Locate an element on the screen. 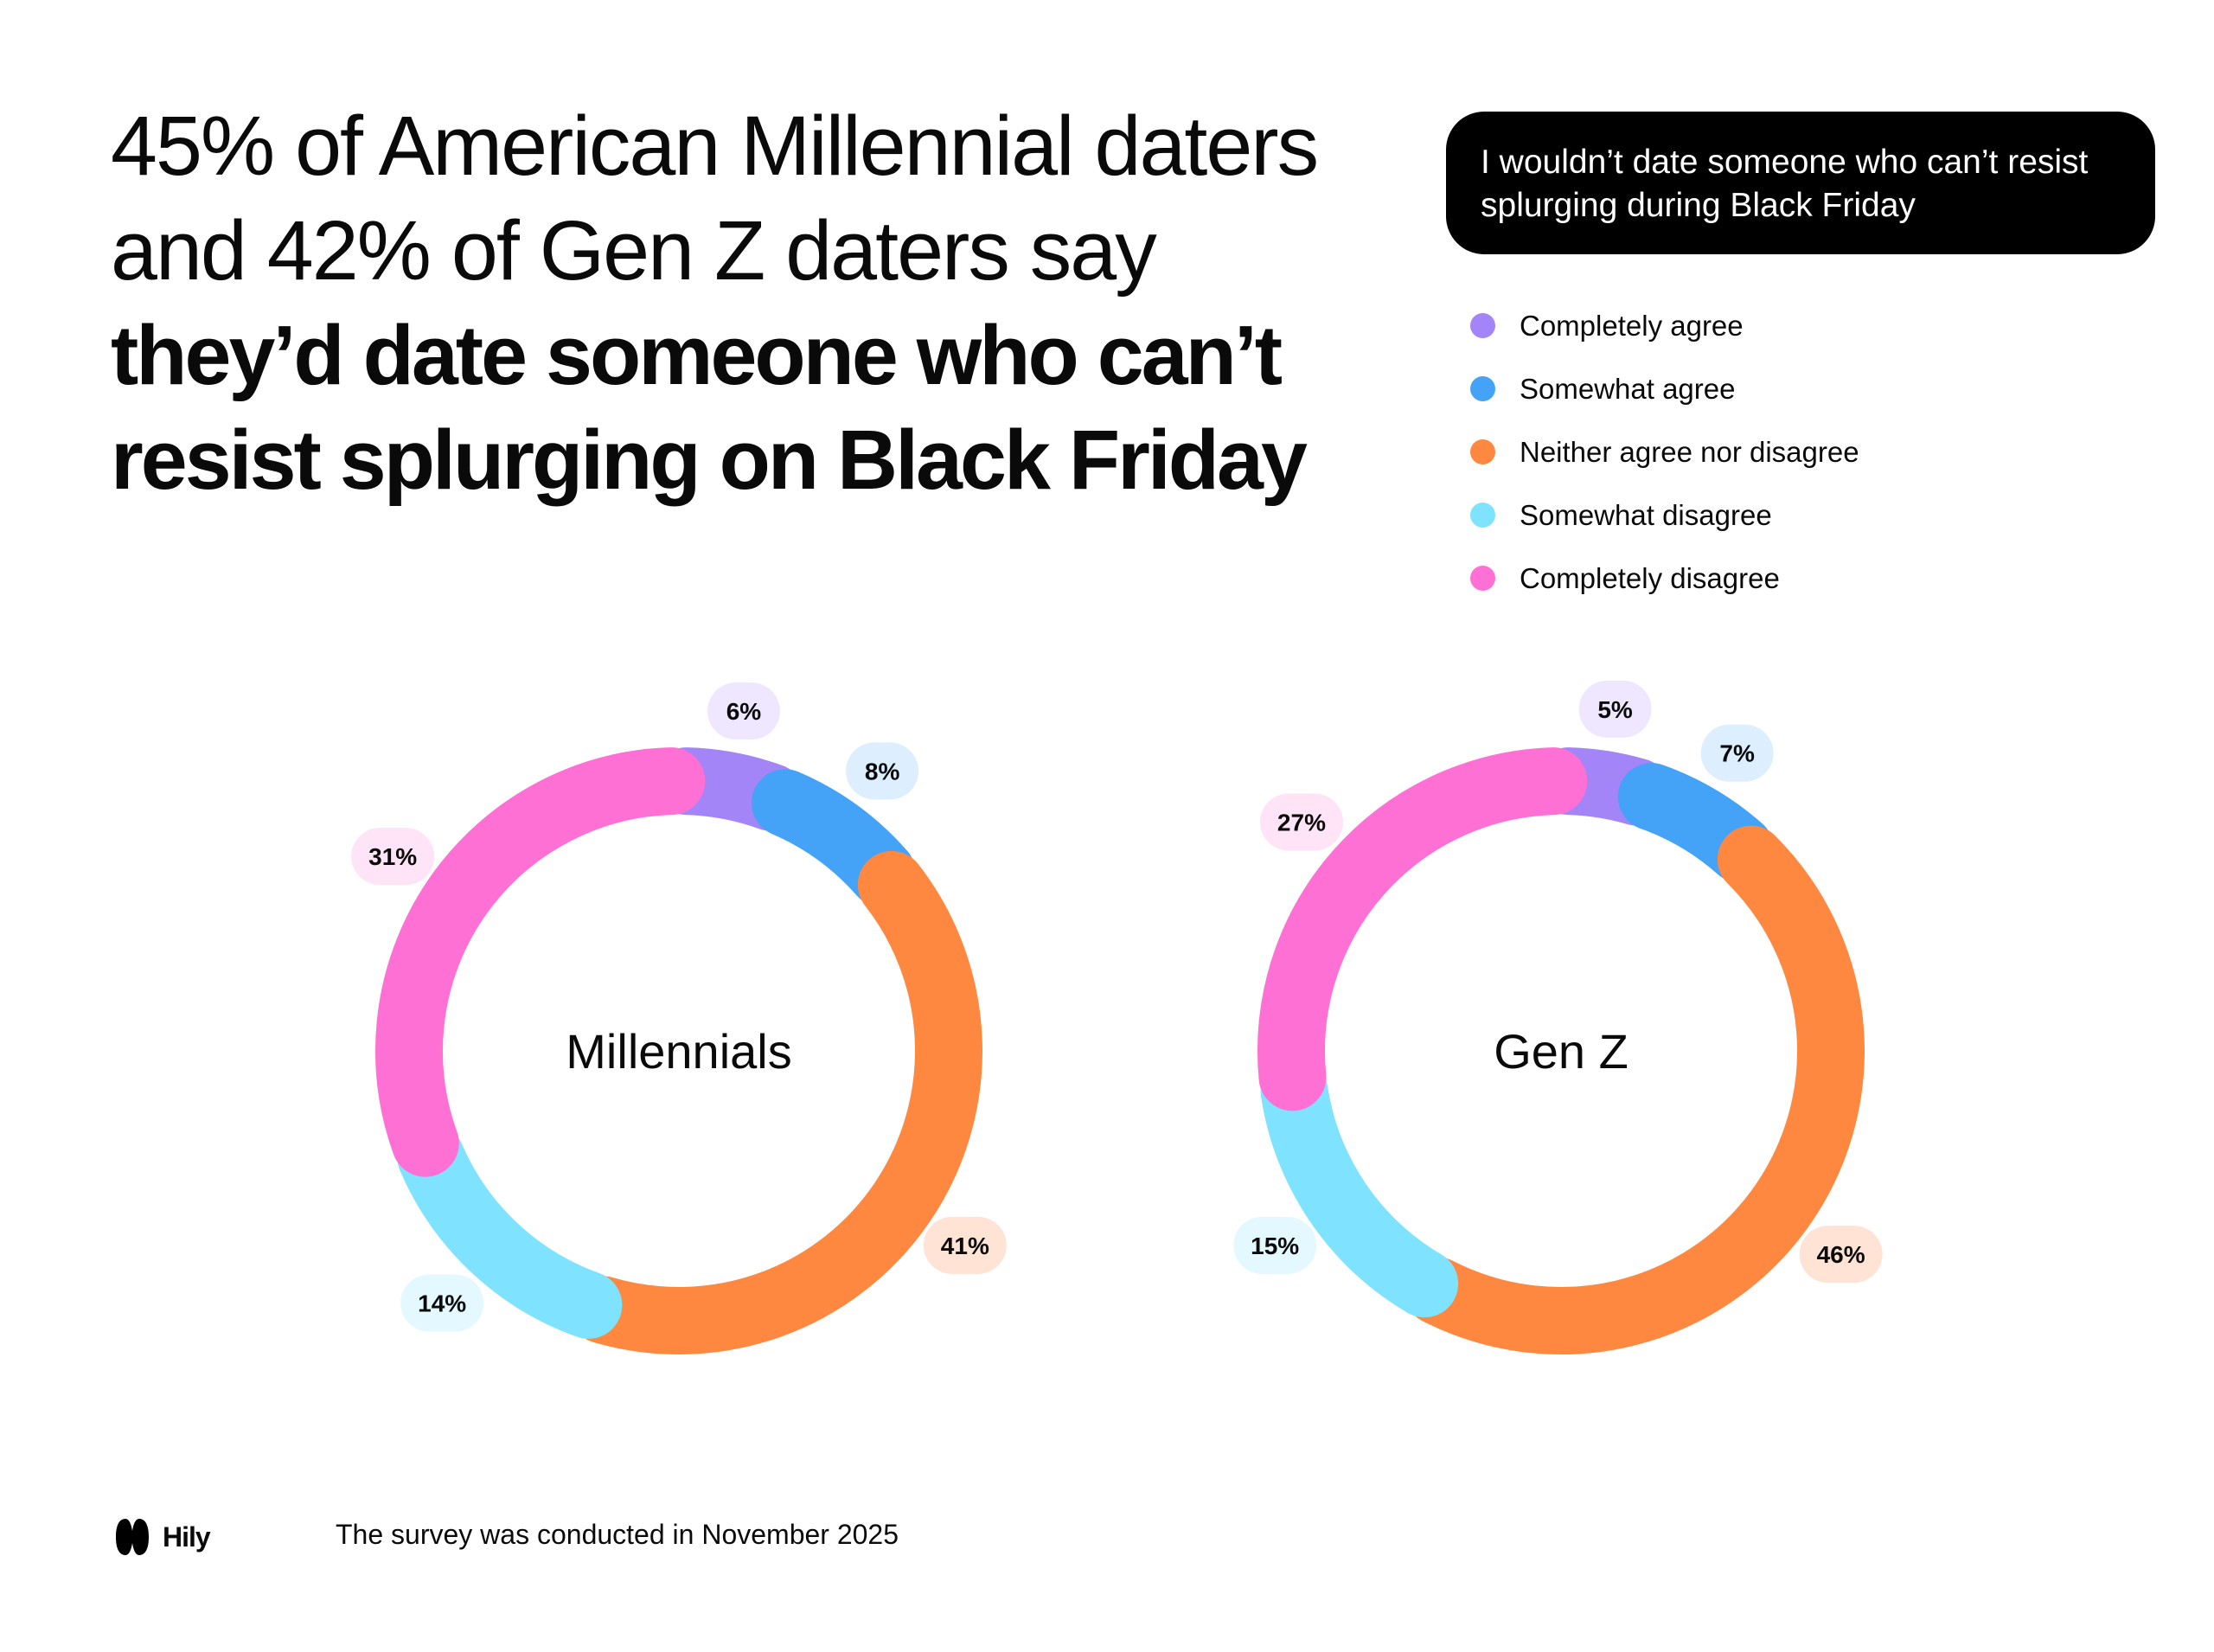  data-label-text: 41% is located at coordinates (965, 1246).